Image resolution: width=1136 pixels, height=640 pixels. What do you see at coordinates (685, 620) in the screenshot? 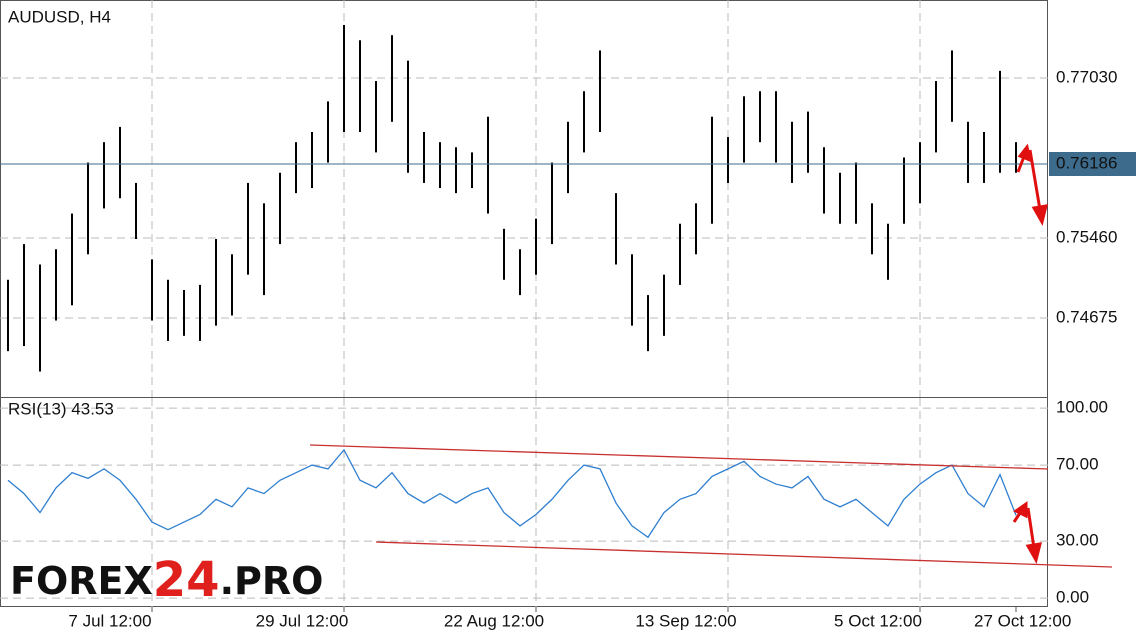
I see `x-tick-label: 13 Sep 12:00` at bounding box center [685, 620].